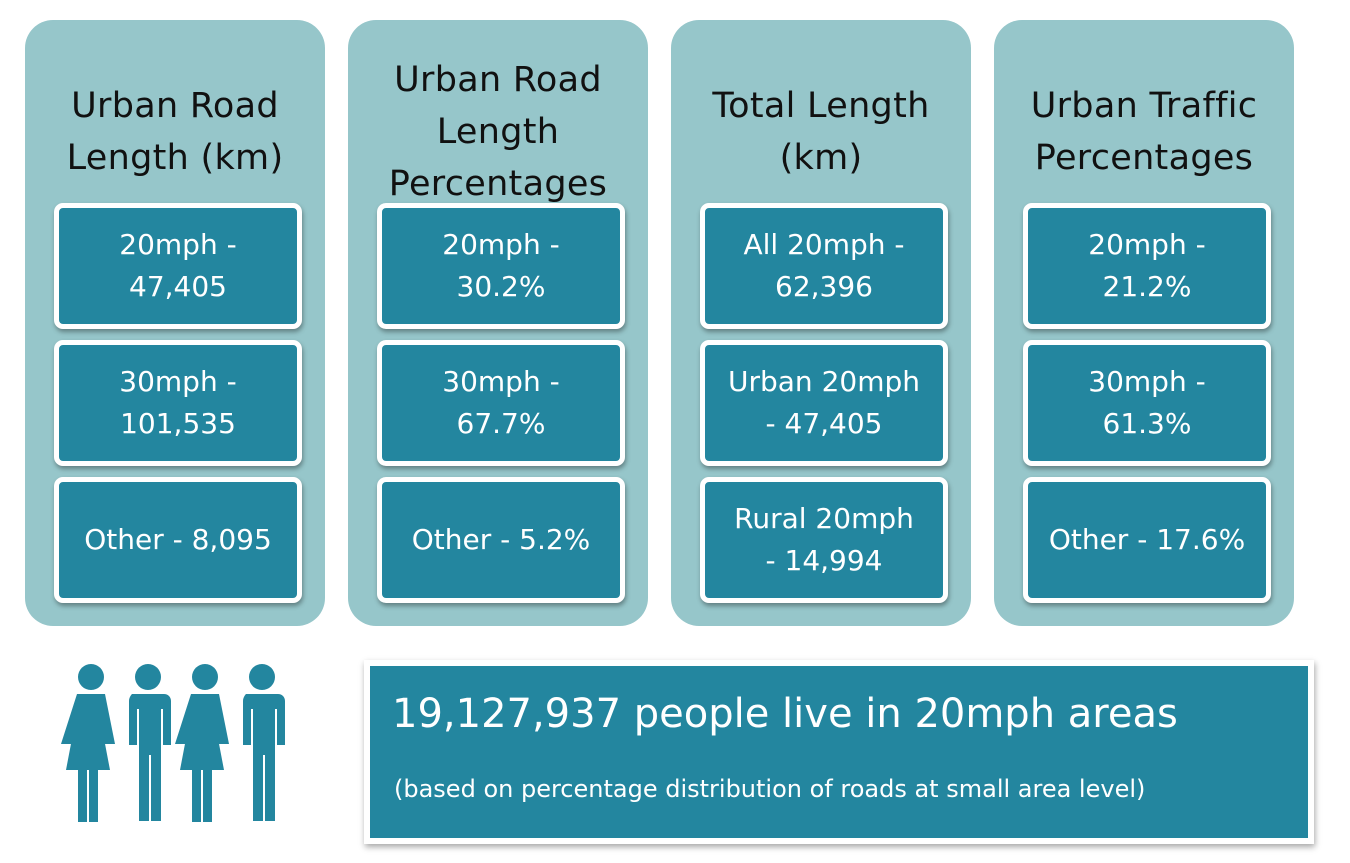  I want to click on stat-box-30mph: 30mph - 67.7%, so click(501, 403).